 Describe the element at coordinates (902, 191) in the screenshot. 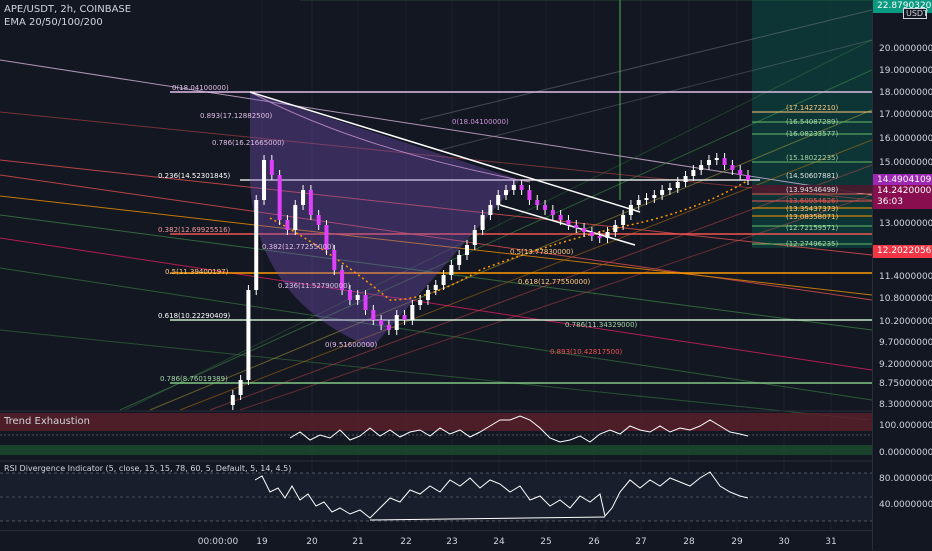

I see `last-price-badge: 14.24200000` at that location.